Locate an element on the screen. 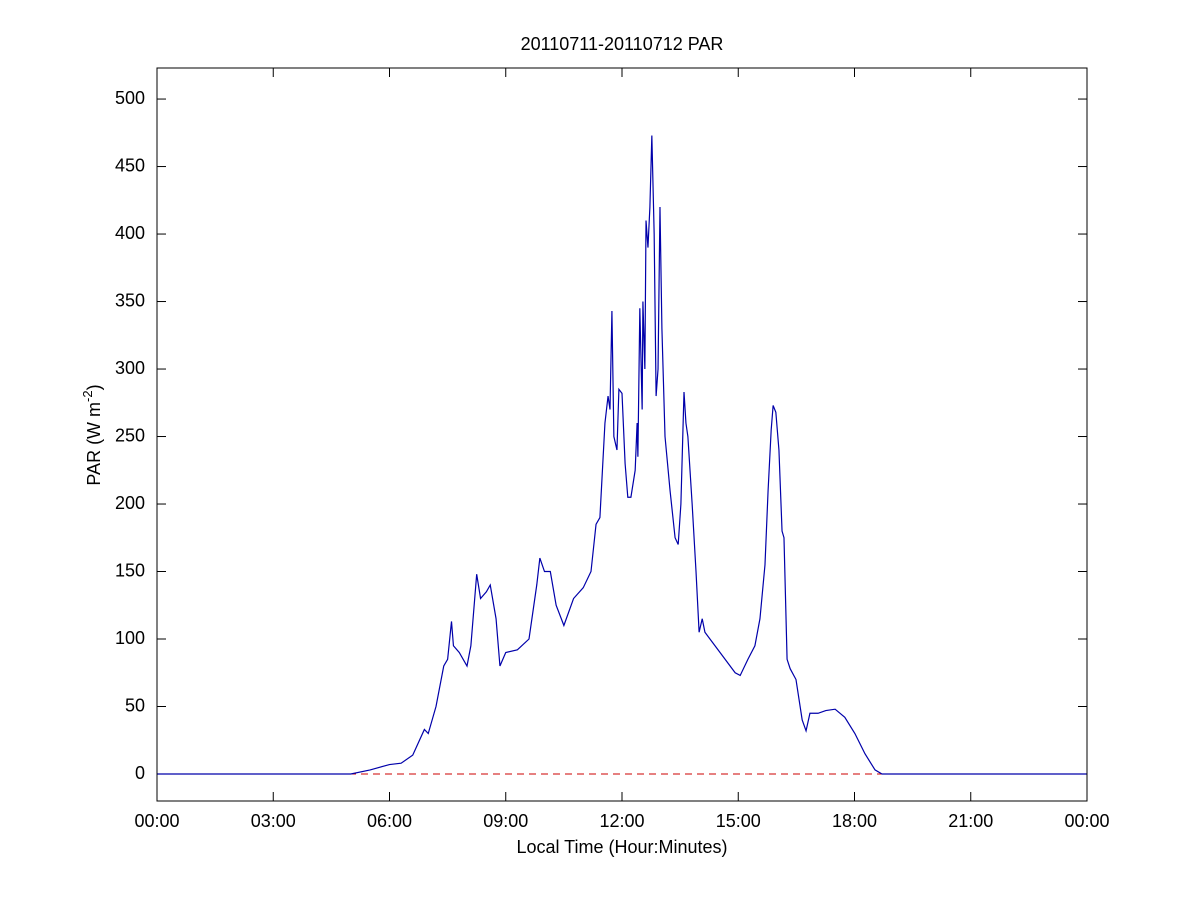  y-tick-label: 0 is located at coordinates (140, 773).